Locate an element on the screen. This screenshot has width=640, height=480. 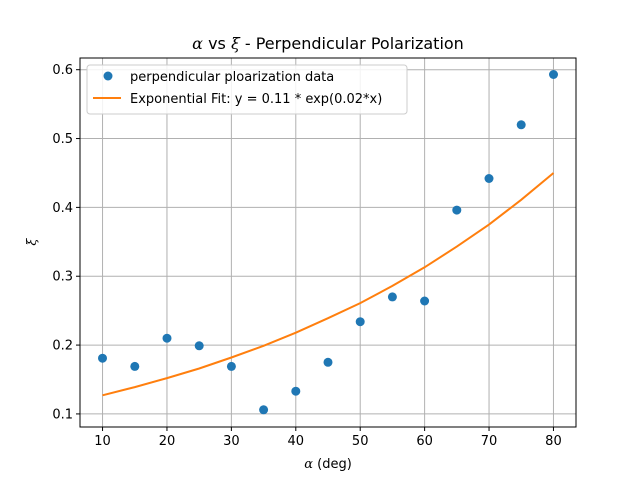
x-tick-label: 30 is located at coordinates (231, 441).